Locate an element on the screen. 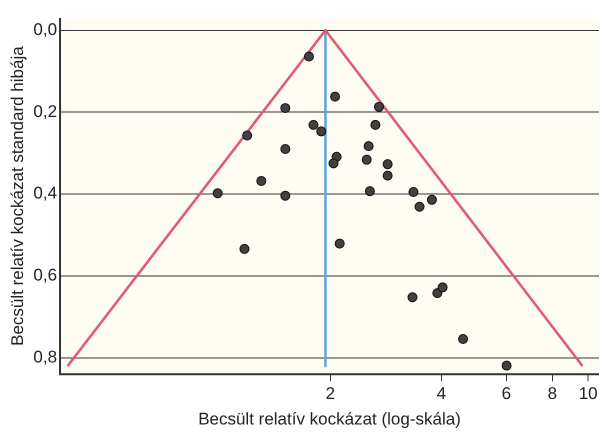 This screenshot has height=438, width=607. y-tick-label: 0,2 is located at coordinates (45, 111).